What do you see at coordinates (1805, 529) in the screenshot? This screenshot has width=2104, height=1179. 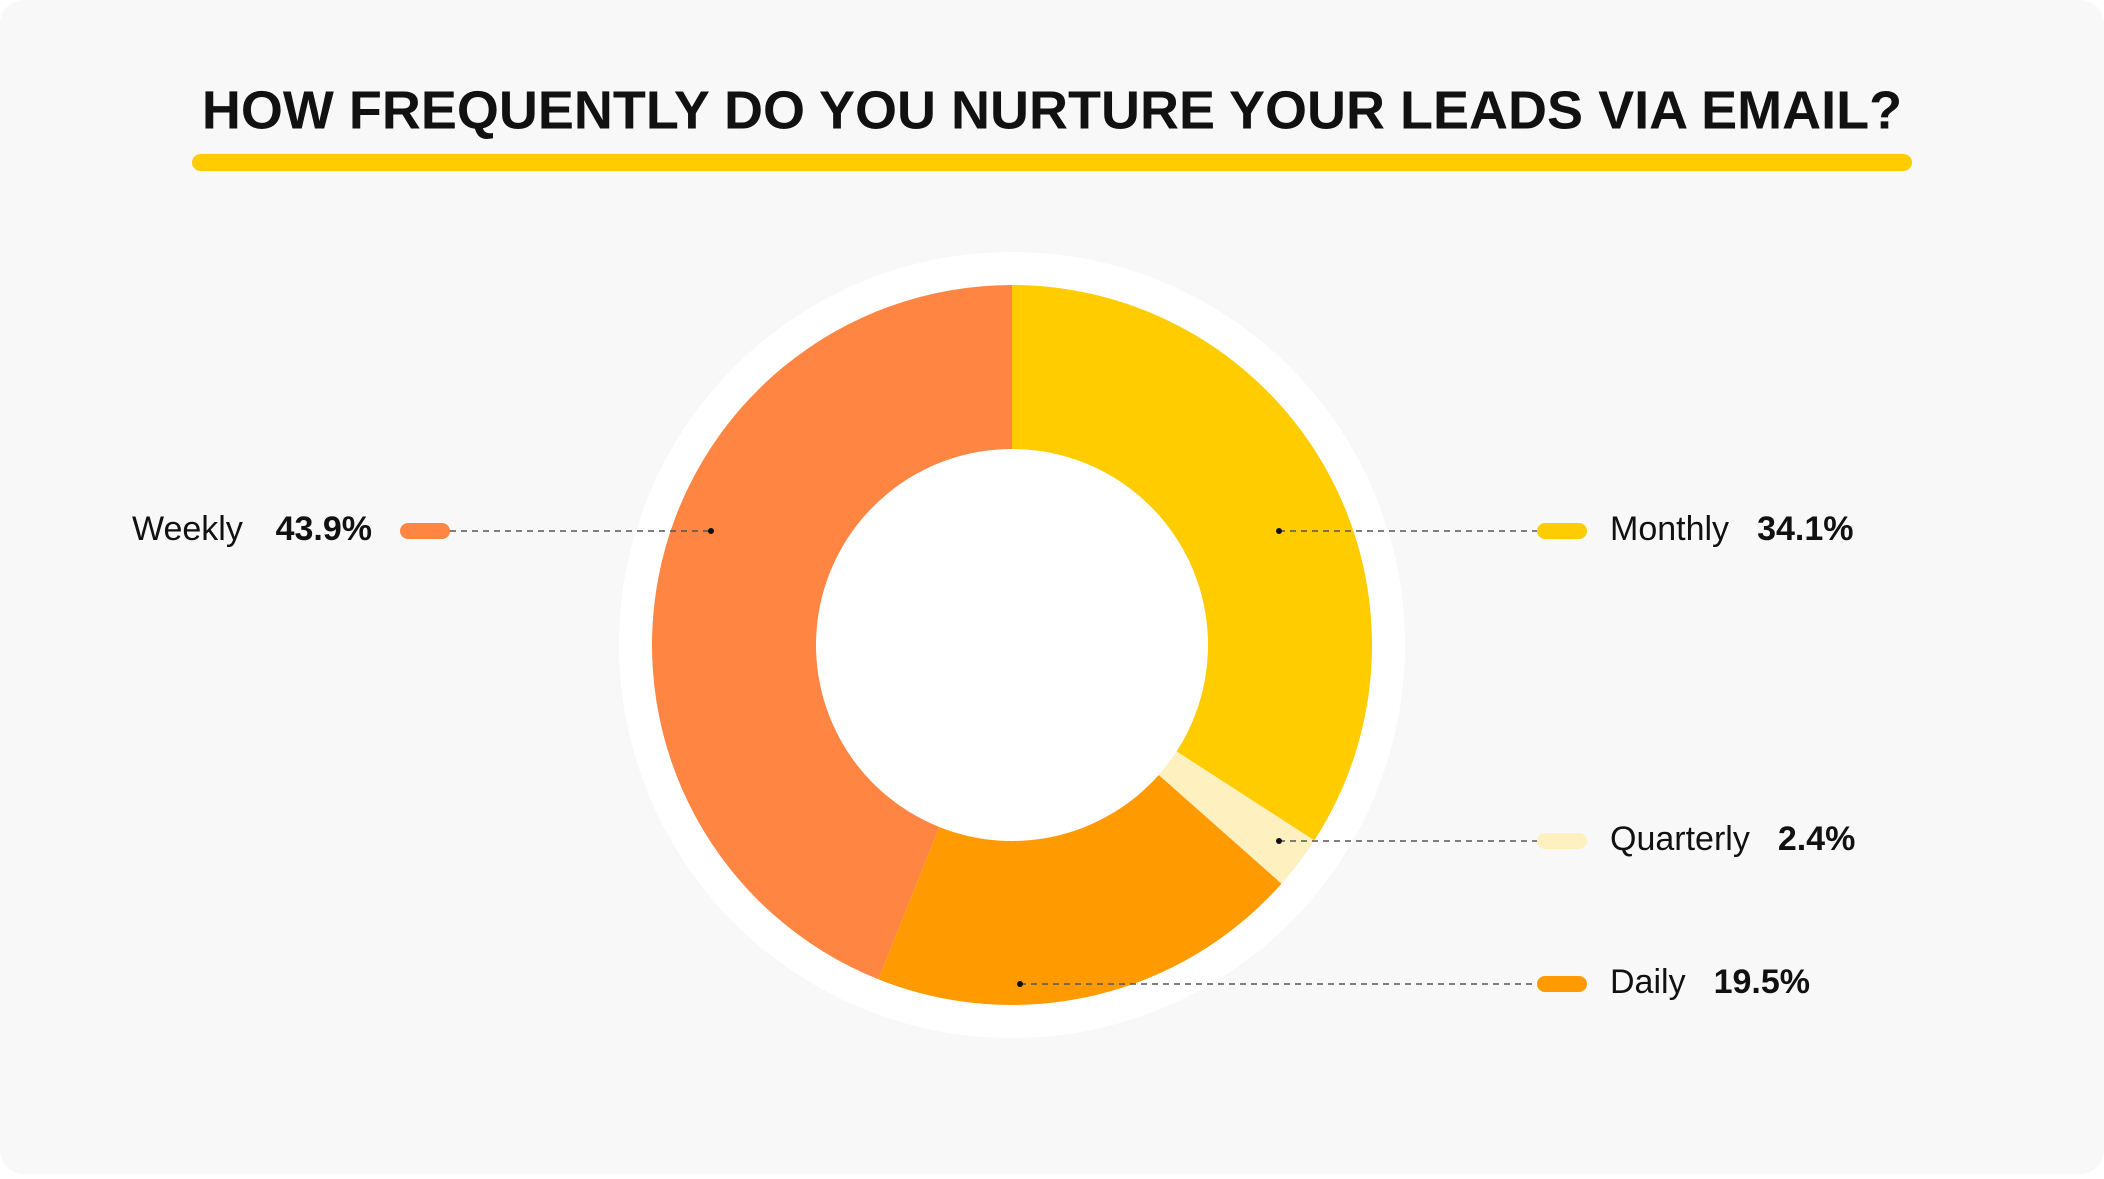 I see `value-label: 34.1%` at bounding box center [1805, 529].